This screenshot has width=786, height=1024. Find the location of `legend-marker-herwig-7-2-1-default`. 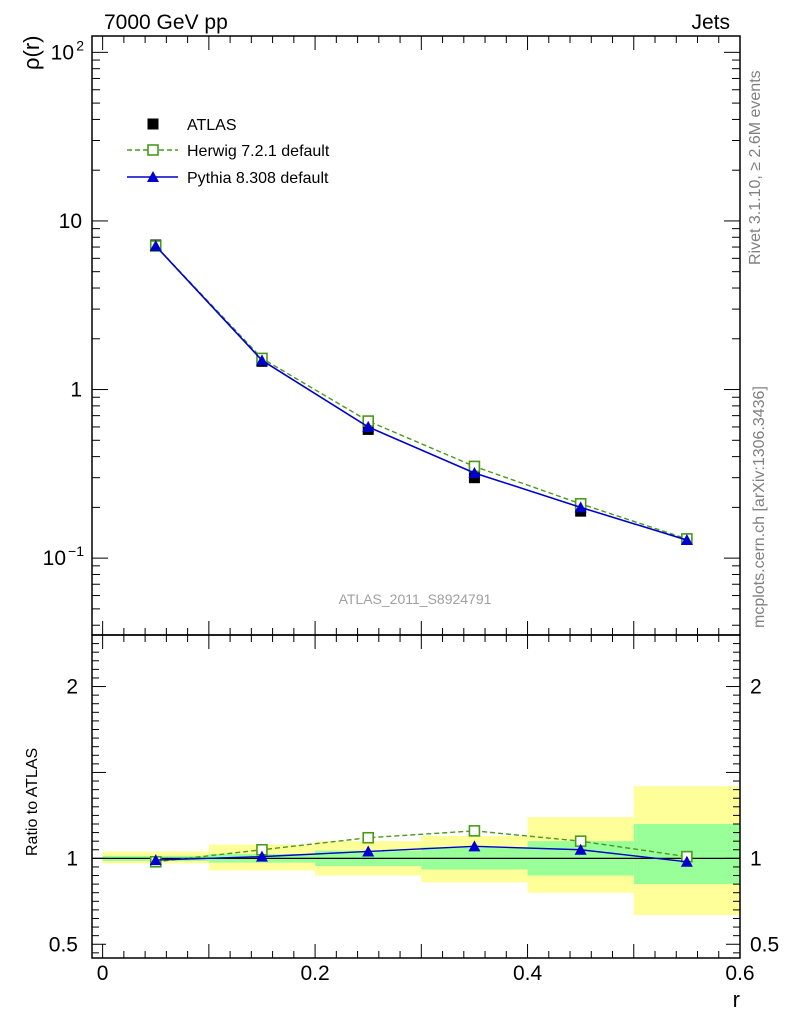

legend-marker-herwig-7-2-1-default is located at coordinates (153, 150).